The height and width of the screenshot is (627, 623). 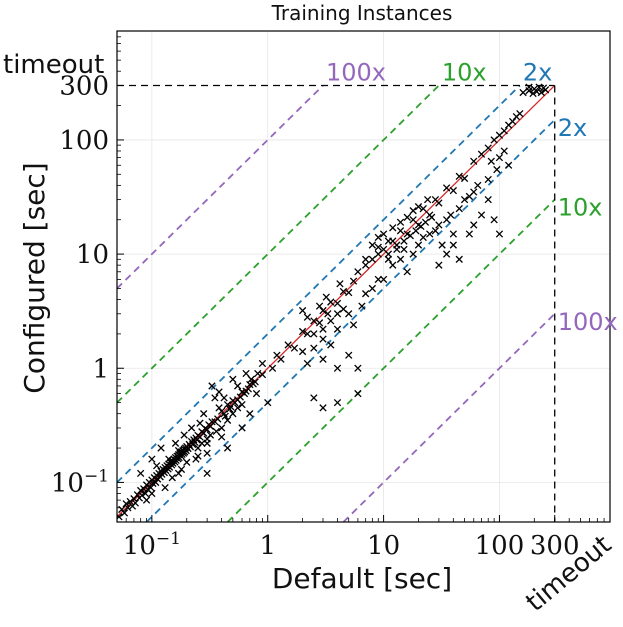 I want to click on x-tick-label: 10−1, so click(x=152, y=545).